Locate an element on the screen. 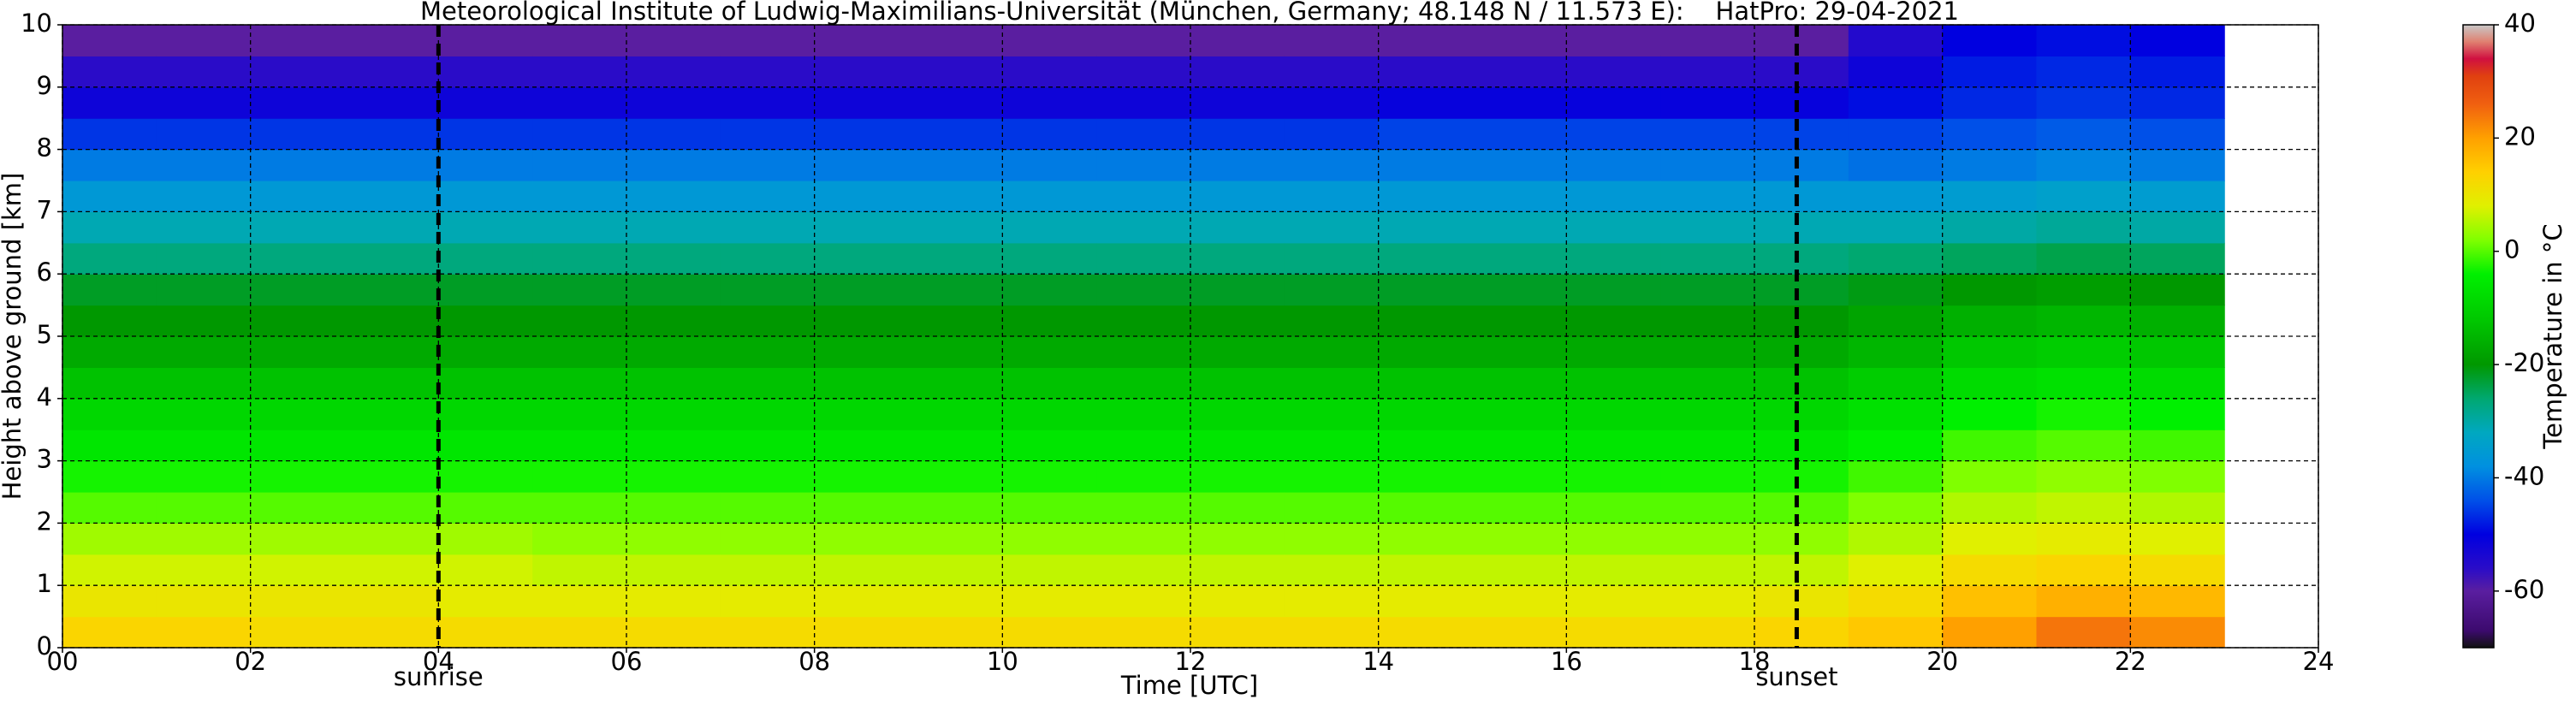 The image size is (2576, 705). colorbar-tick-label: -60 is located at coordinates (2524, 589).